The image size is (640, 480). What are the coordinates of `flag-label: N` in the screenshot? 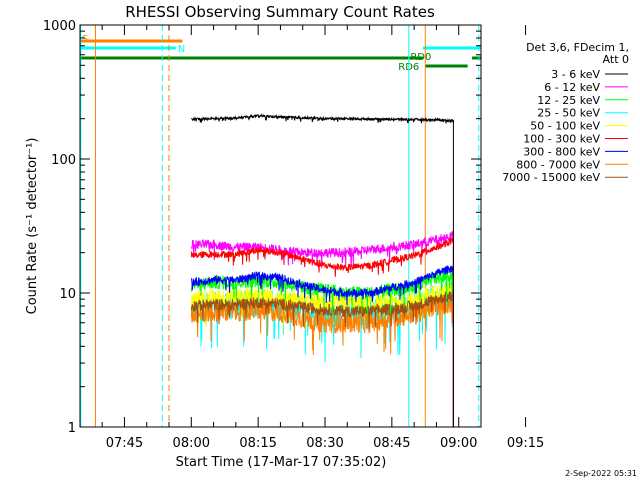 It's located at (181, 49).